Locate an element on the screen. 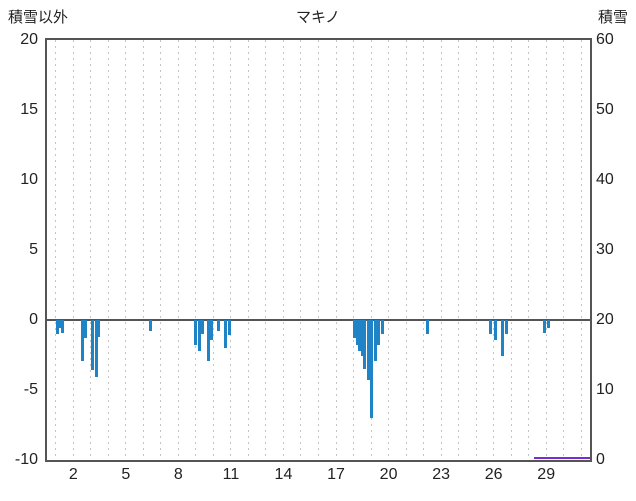 The image size is (636, 501). right-axis-tick-label: 30 is located at coordinates (605, 249).